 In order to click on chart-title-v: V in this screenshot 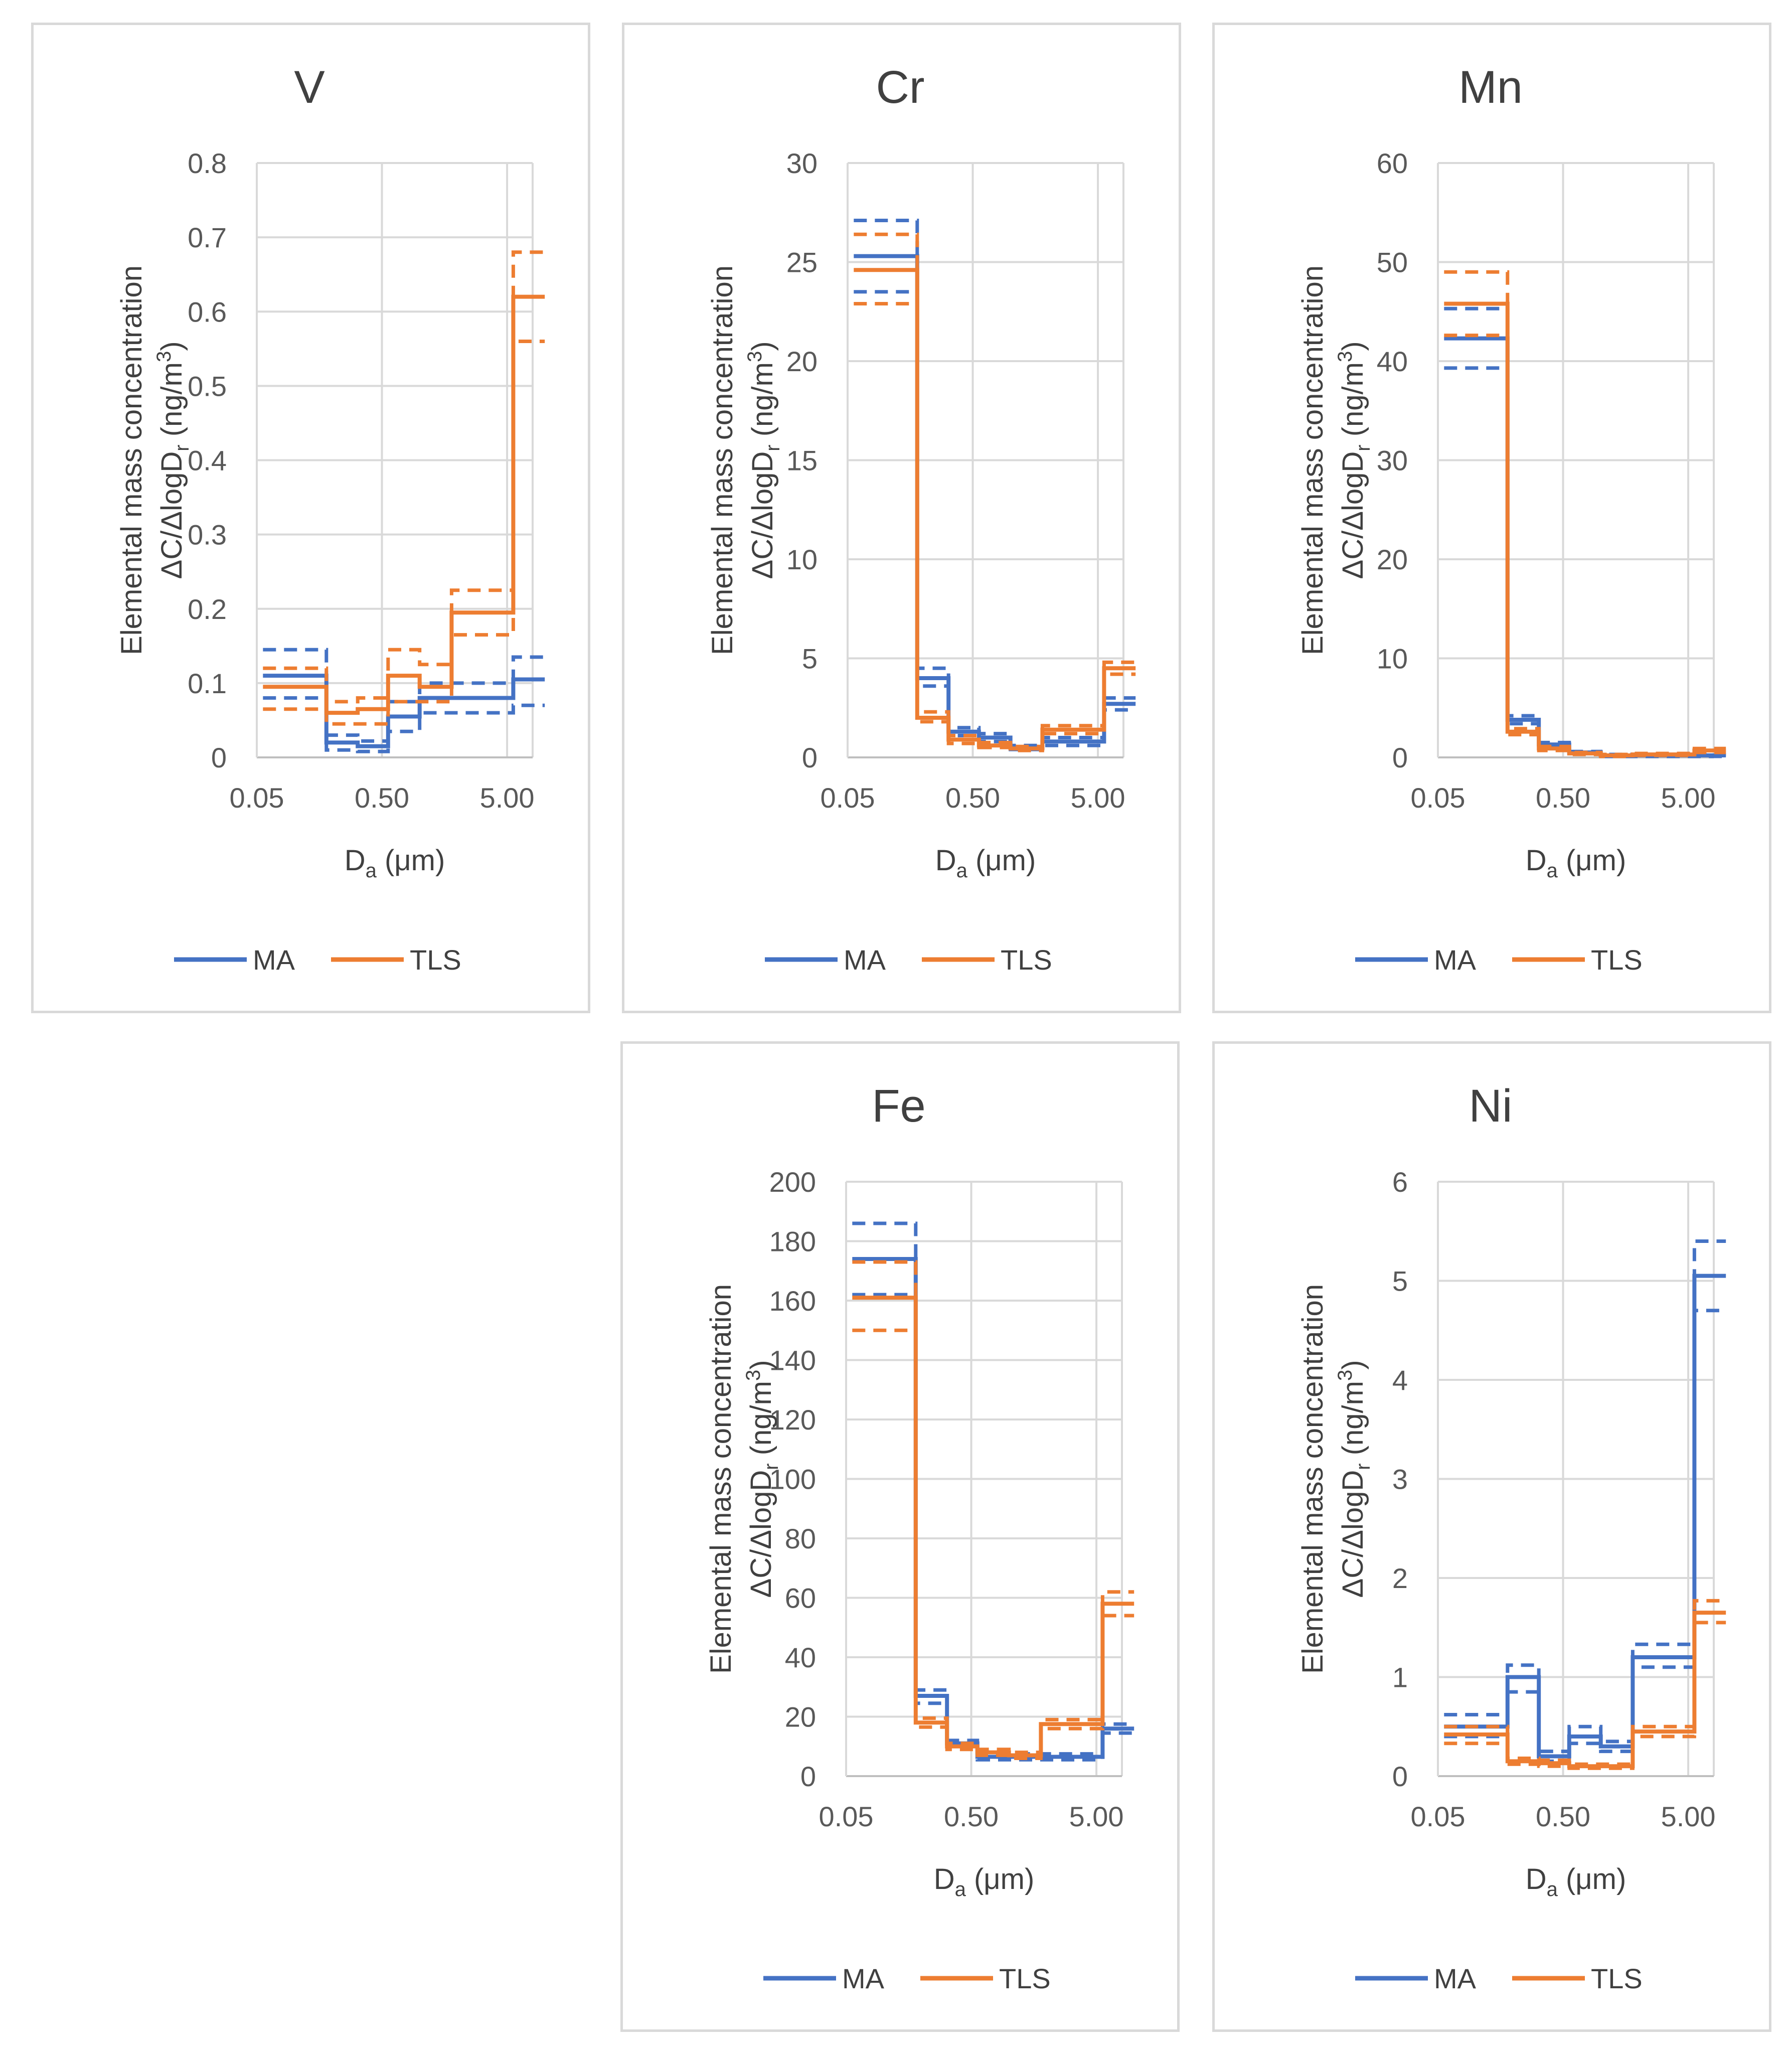, I will do `click(309, 87)`.